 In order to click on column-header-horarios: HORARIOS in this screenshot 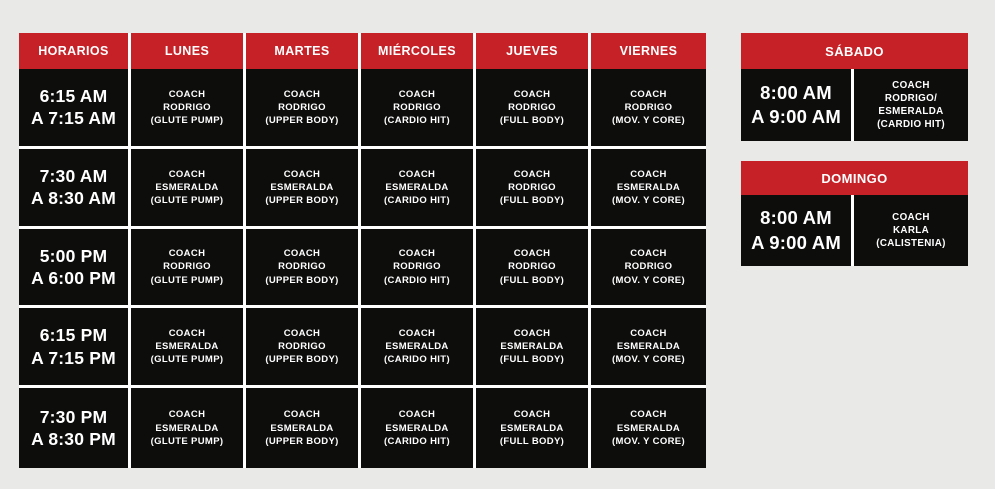, I will do `click(75, 51)`.